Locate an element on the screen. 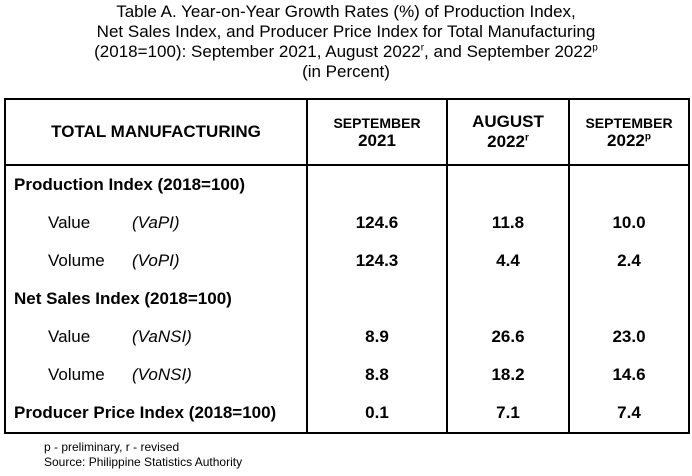 The image size is (692, 476). table-row: Volume (VoNSI) 8.8 18.2 14.6 is located at coordinates (347, 375).